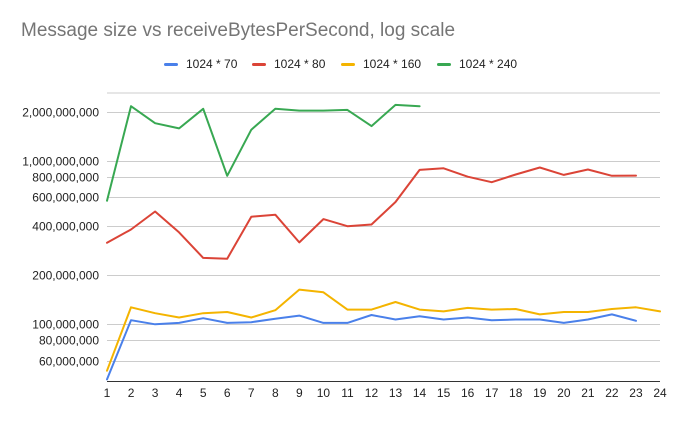 The height and width of the screenshot is (421, 682). What do you see at coordinates (324, 393) in the screenshot?
I see `x-tick-label: 10` at bounding box center [324, 393].